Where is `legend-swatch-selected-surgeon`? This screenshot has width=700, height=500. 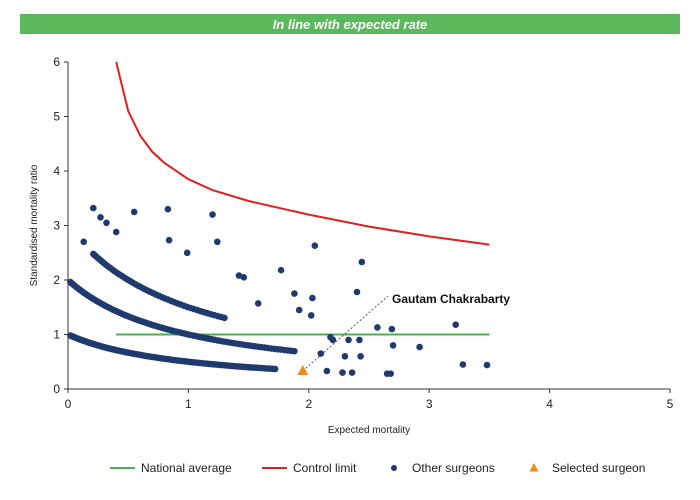 legend-swatch-selected-surgeon is located at coordinates (534, 467).